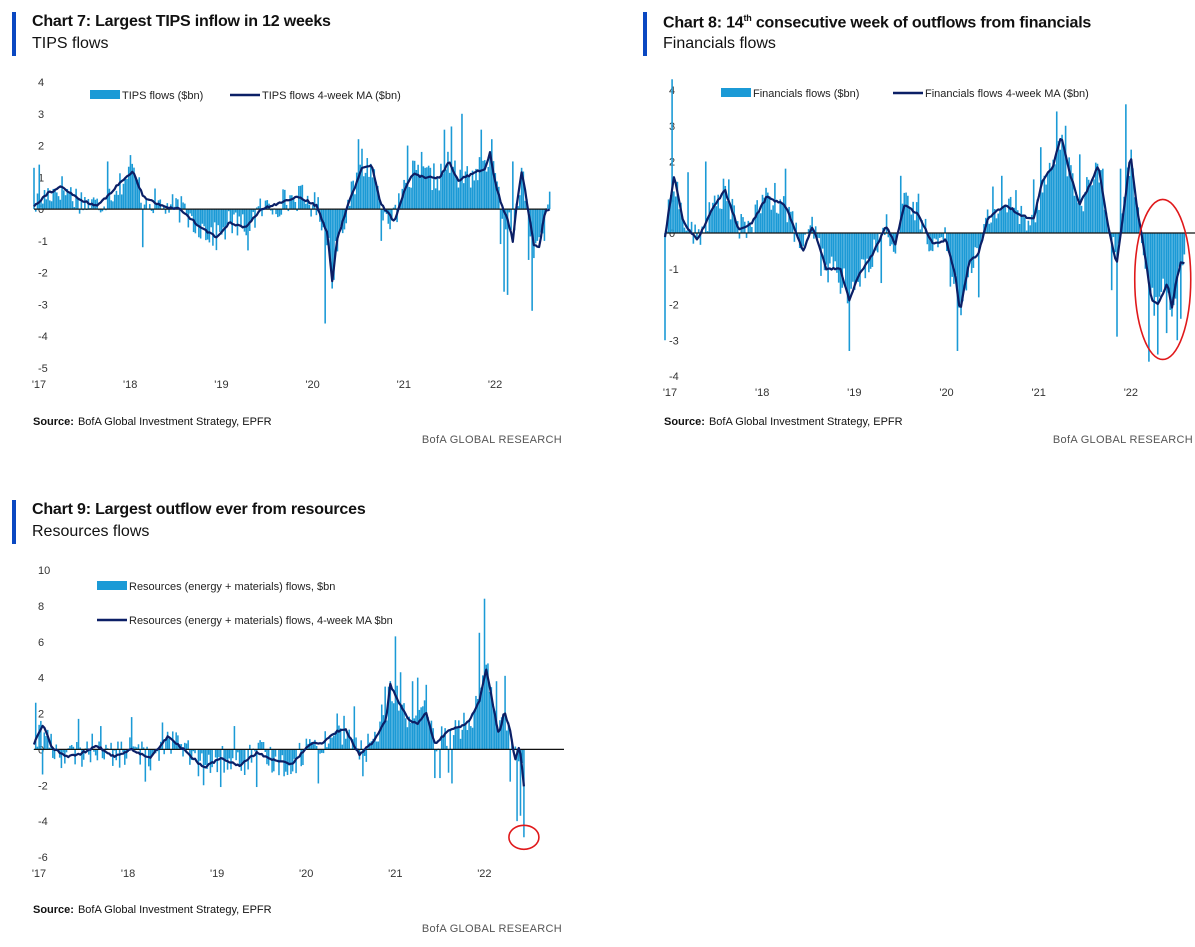 The width and height of the screenshot is (1195, 947). Describe the element at coordinates (279, 718) in the screenshot. I see `bar-series` at that location.